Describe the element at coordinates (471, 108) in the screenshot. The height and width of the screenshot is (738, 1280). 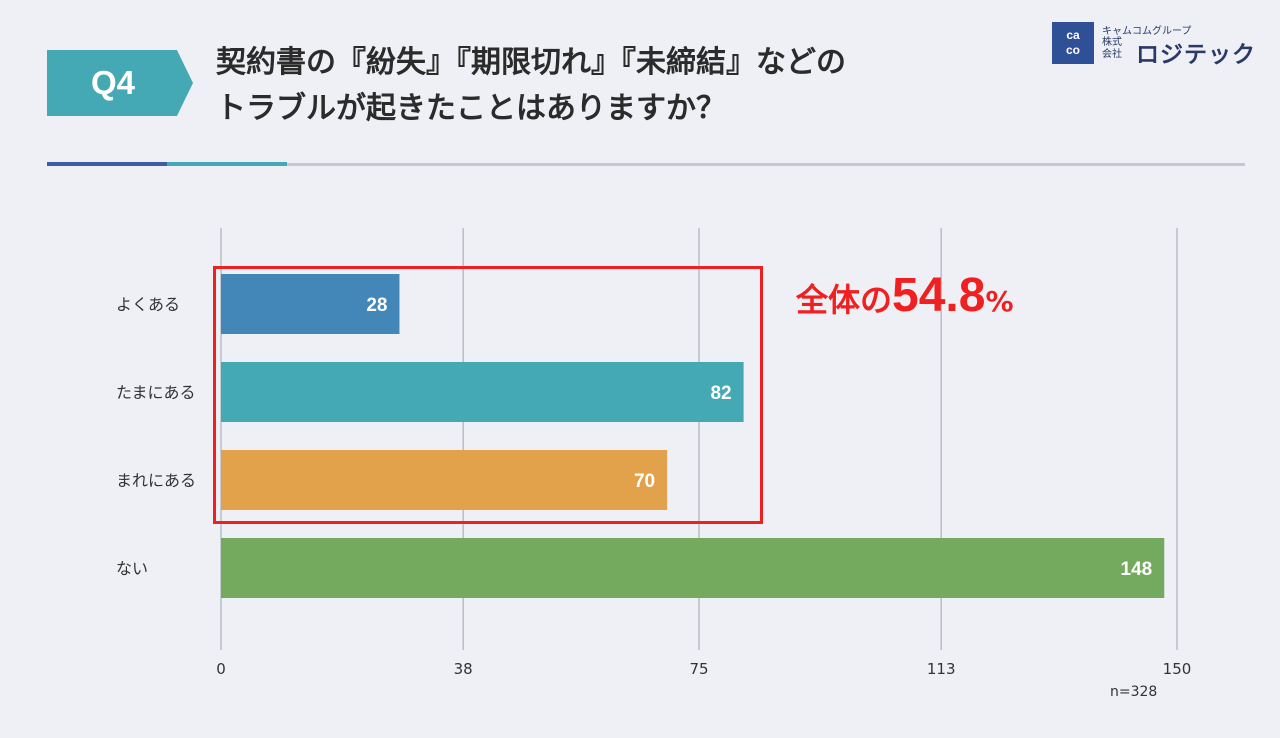
I see `title-line-2: トラブルが起きたことはありますか？` at that location.